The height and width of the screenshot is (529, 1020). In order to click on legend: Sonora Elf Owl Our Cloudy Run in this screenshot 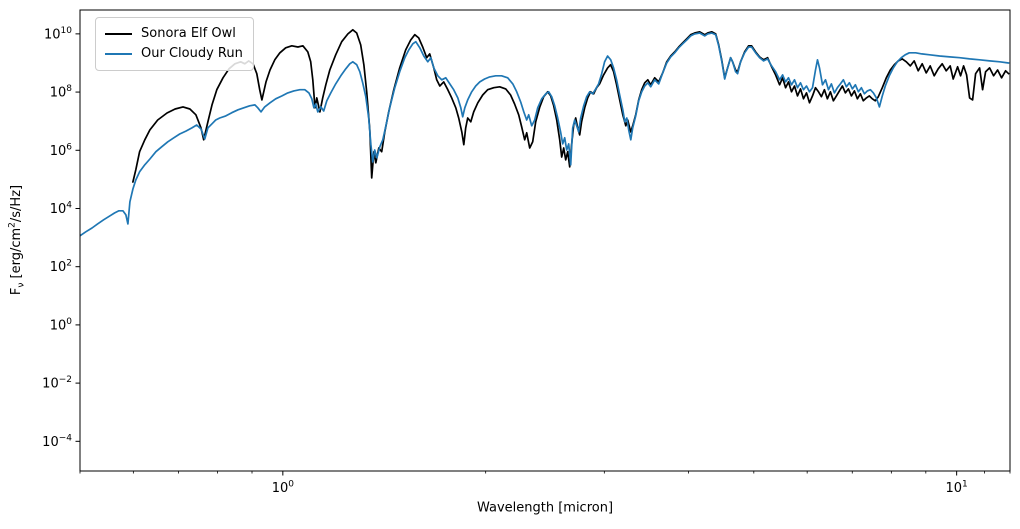, I will do `click(174, 44)`.